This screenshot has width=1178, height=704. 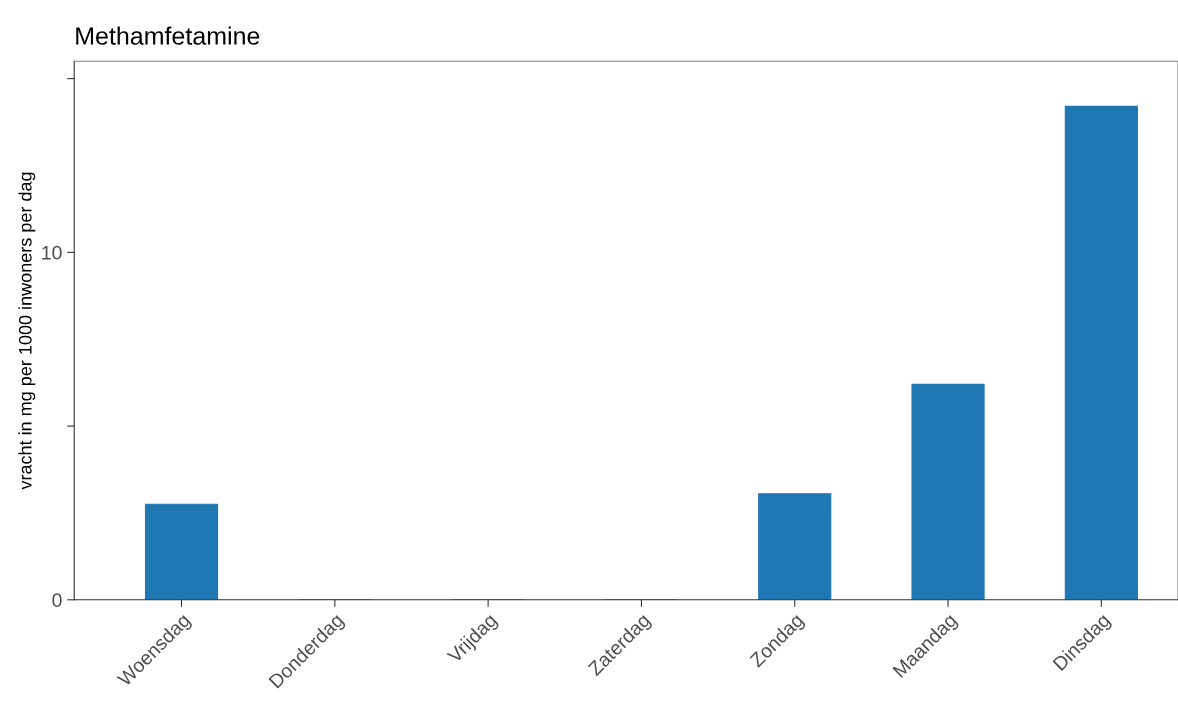 What do you see at coordinates (168, 35) in the screenshot?
I see `chart-title: Methamfetamine` at bounding box center [168, 35].